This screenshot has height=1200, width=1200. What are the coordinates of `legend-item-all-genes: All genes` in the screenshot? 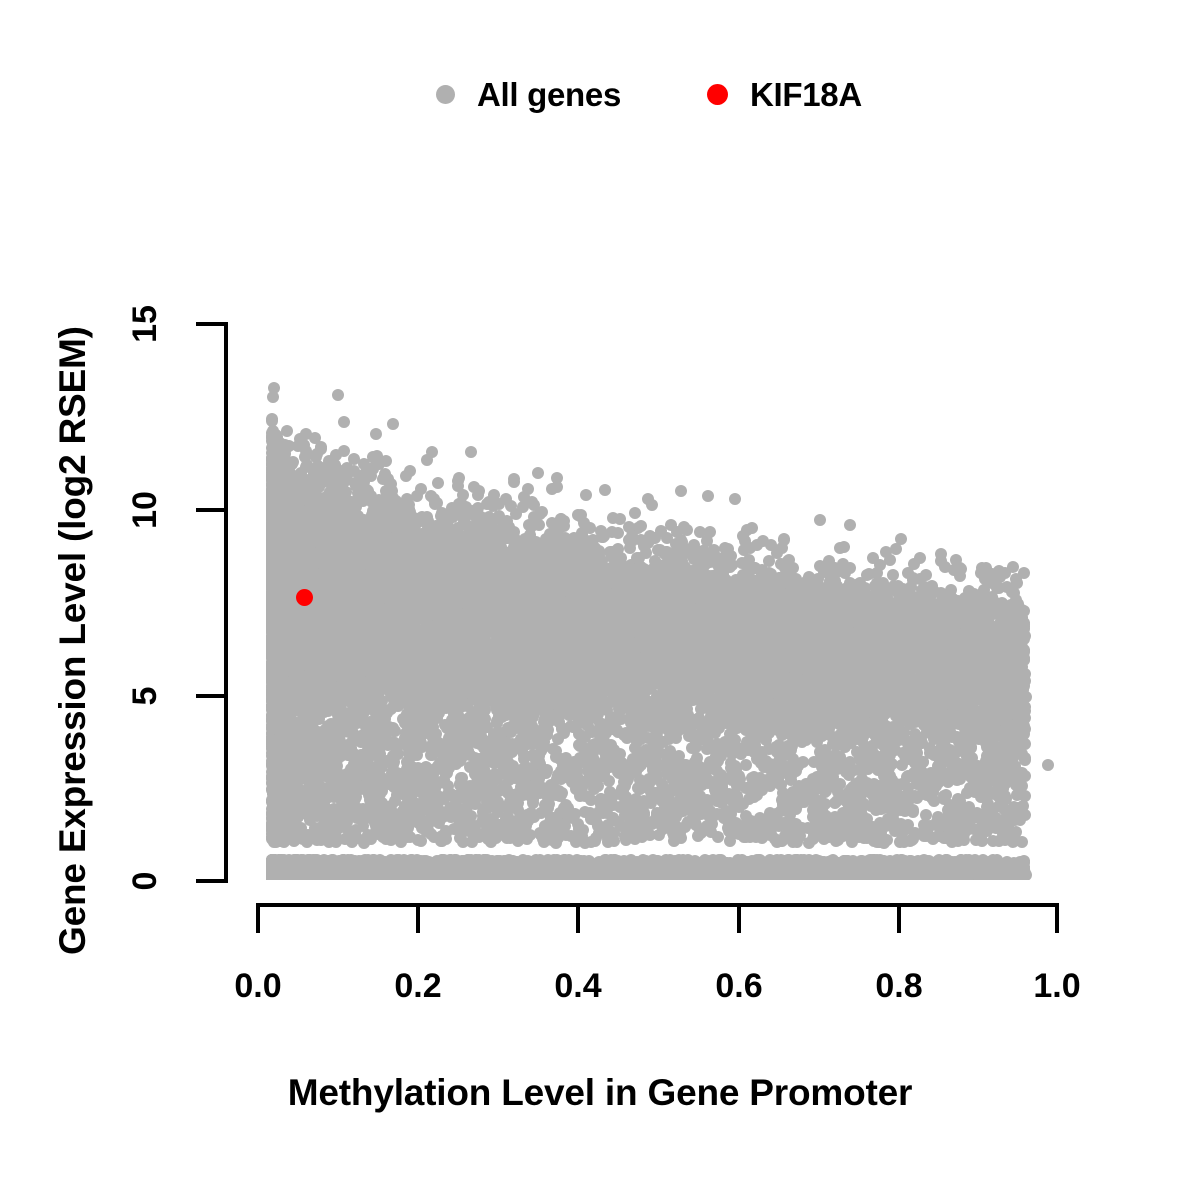 It's located at (528, 94).